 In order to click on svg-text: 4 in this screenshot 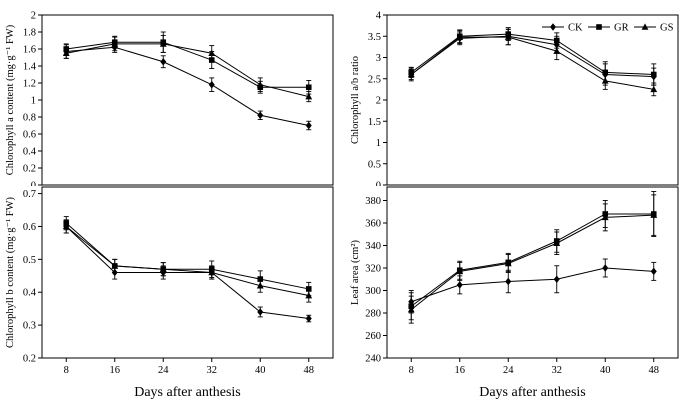, I will do `click(379, 16)`.